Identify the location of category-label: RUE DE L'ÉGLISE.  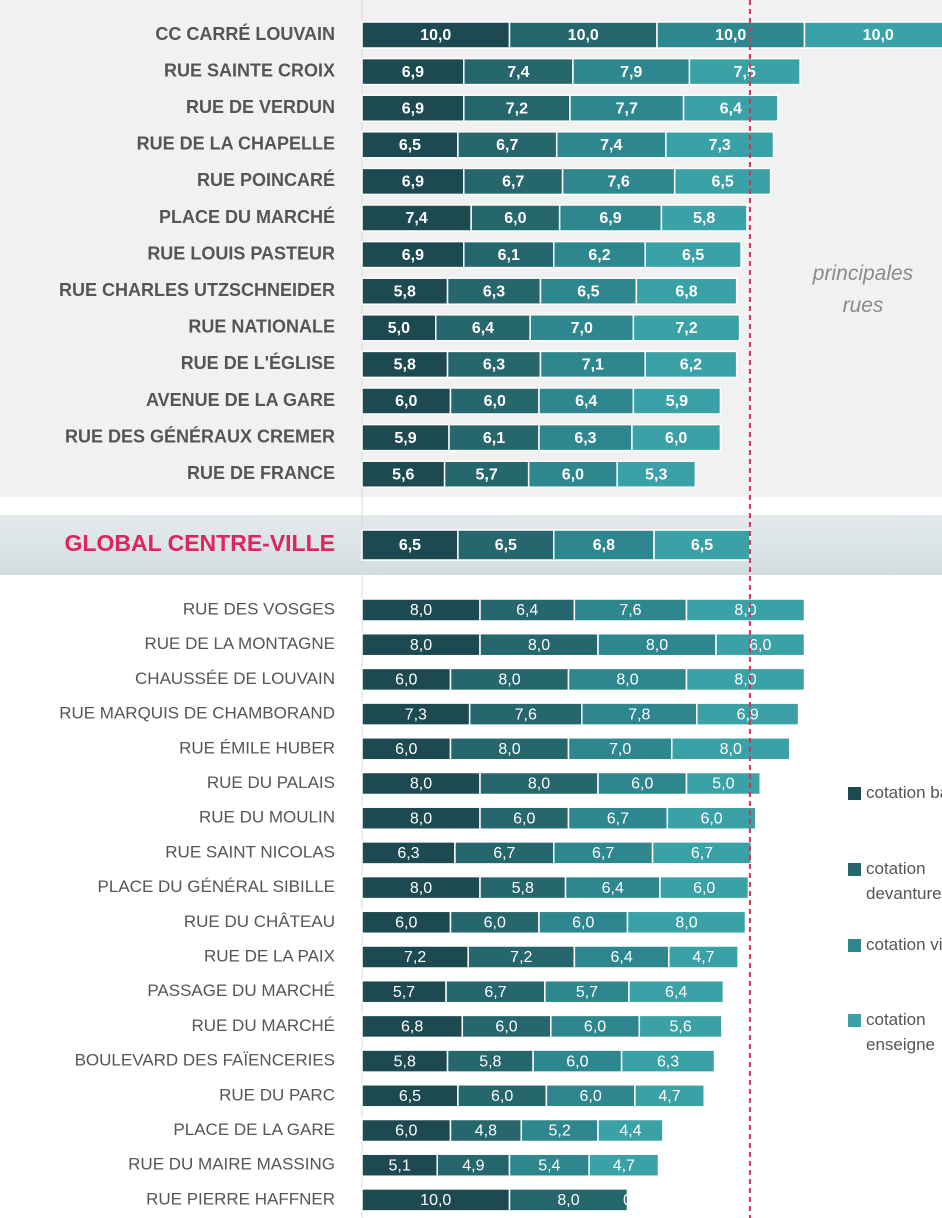
(258, 362).